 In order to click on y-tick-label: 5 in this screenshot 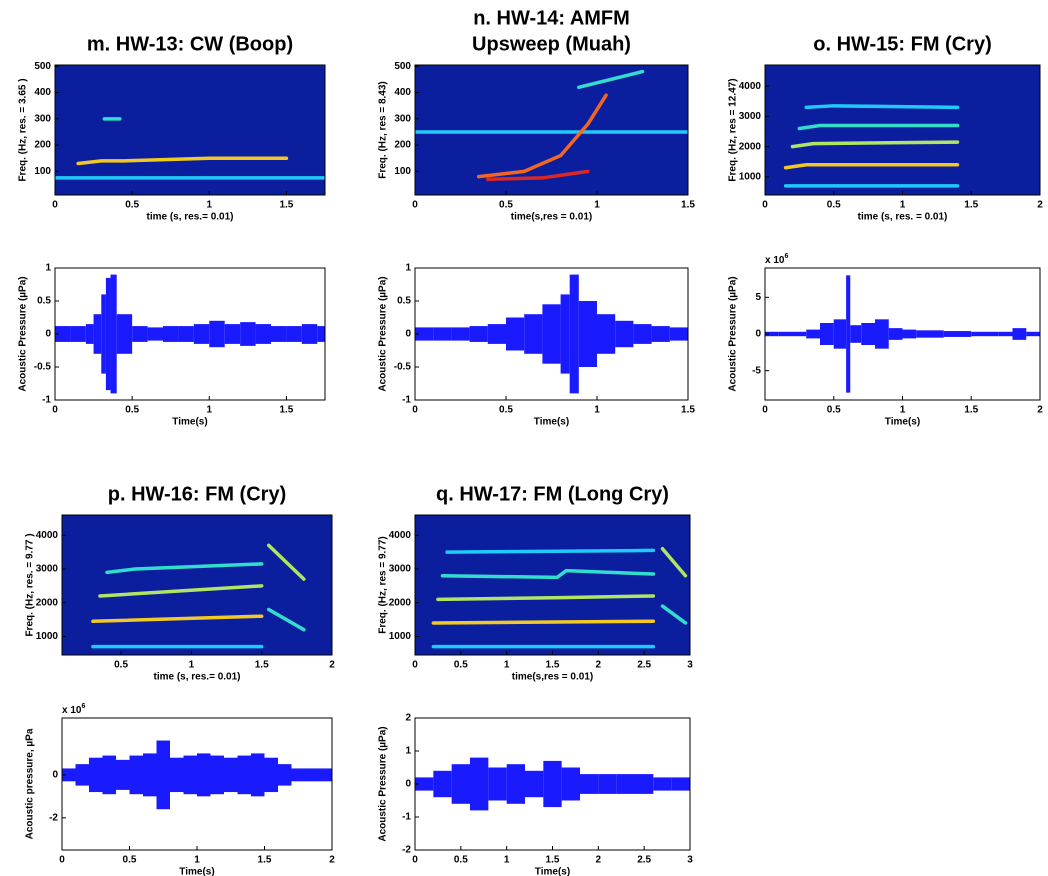, I will do `click(758, 297)`.